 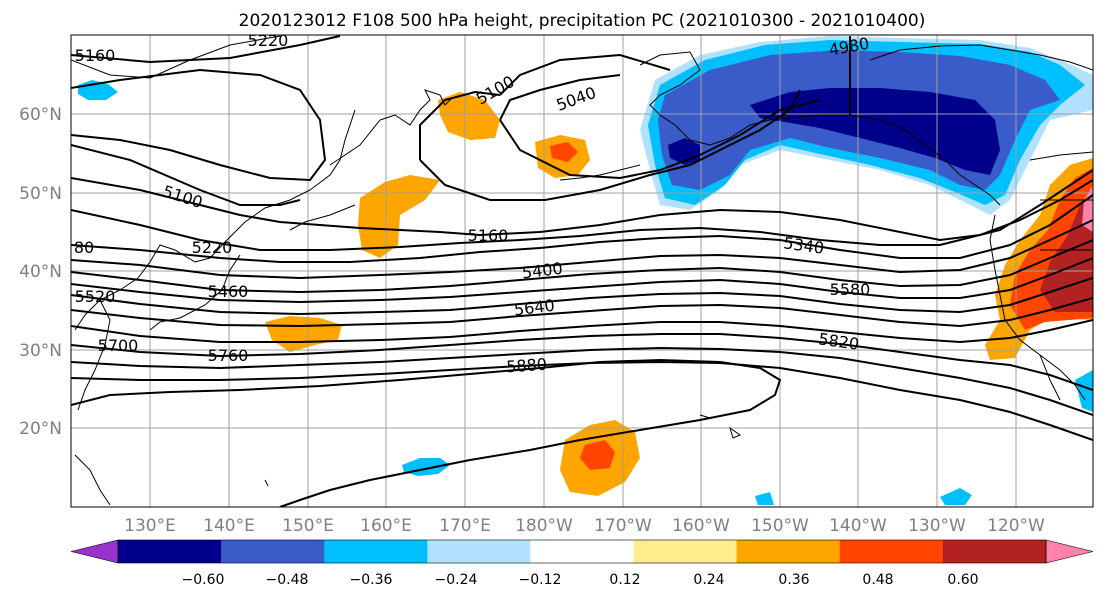 I want to click on colorbar-tick-label: −0.36, so click(x=371, y=580).